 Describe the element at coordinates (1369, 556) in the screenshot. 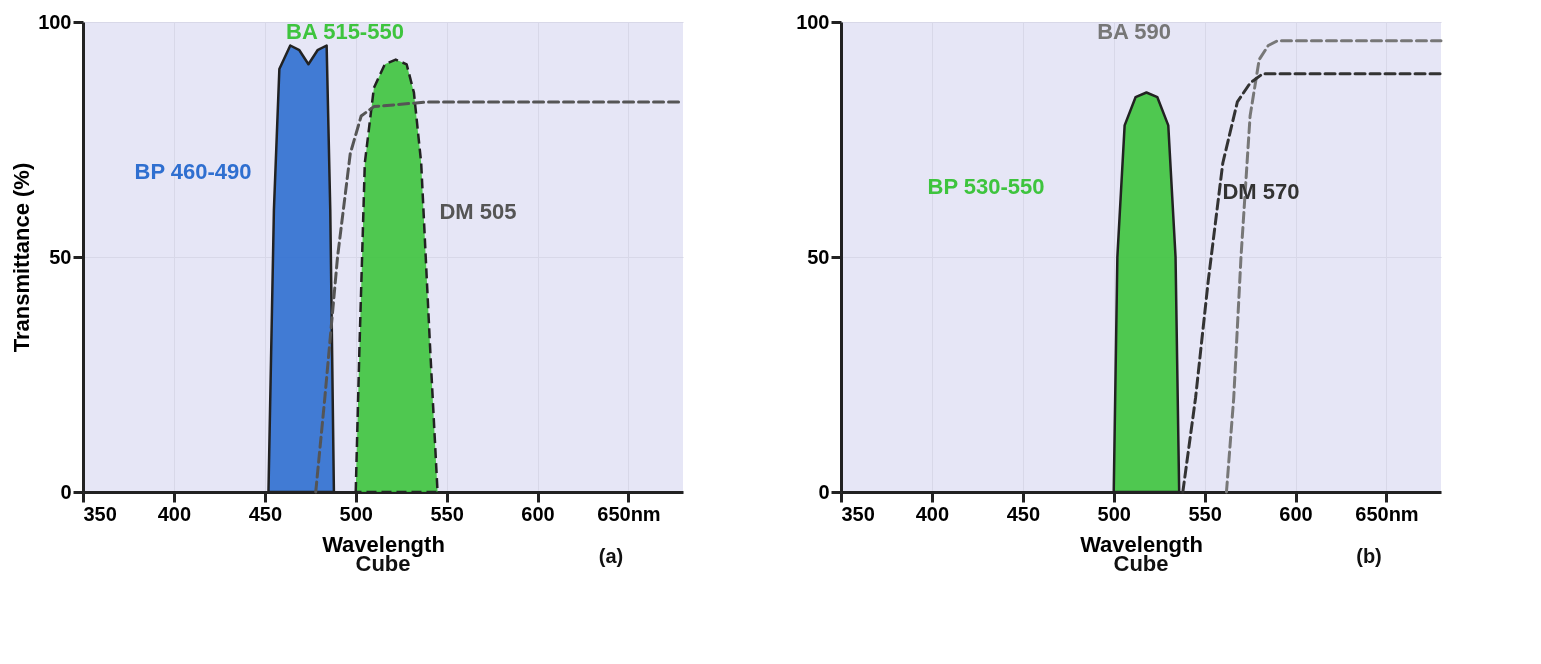

I see `text: (b)` at that location.